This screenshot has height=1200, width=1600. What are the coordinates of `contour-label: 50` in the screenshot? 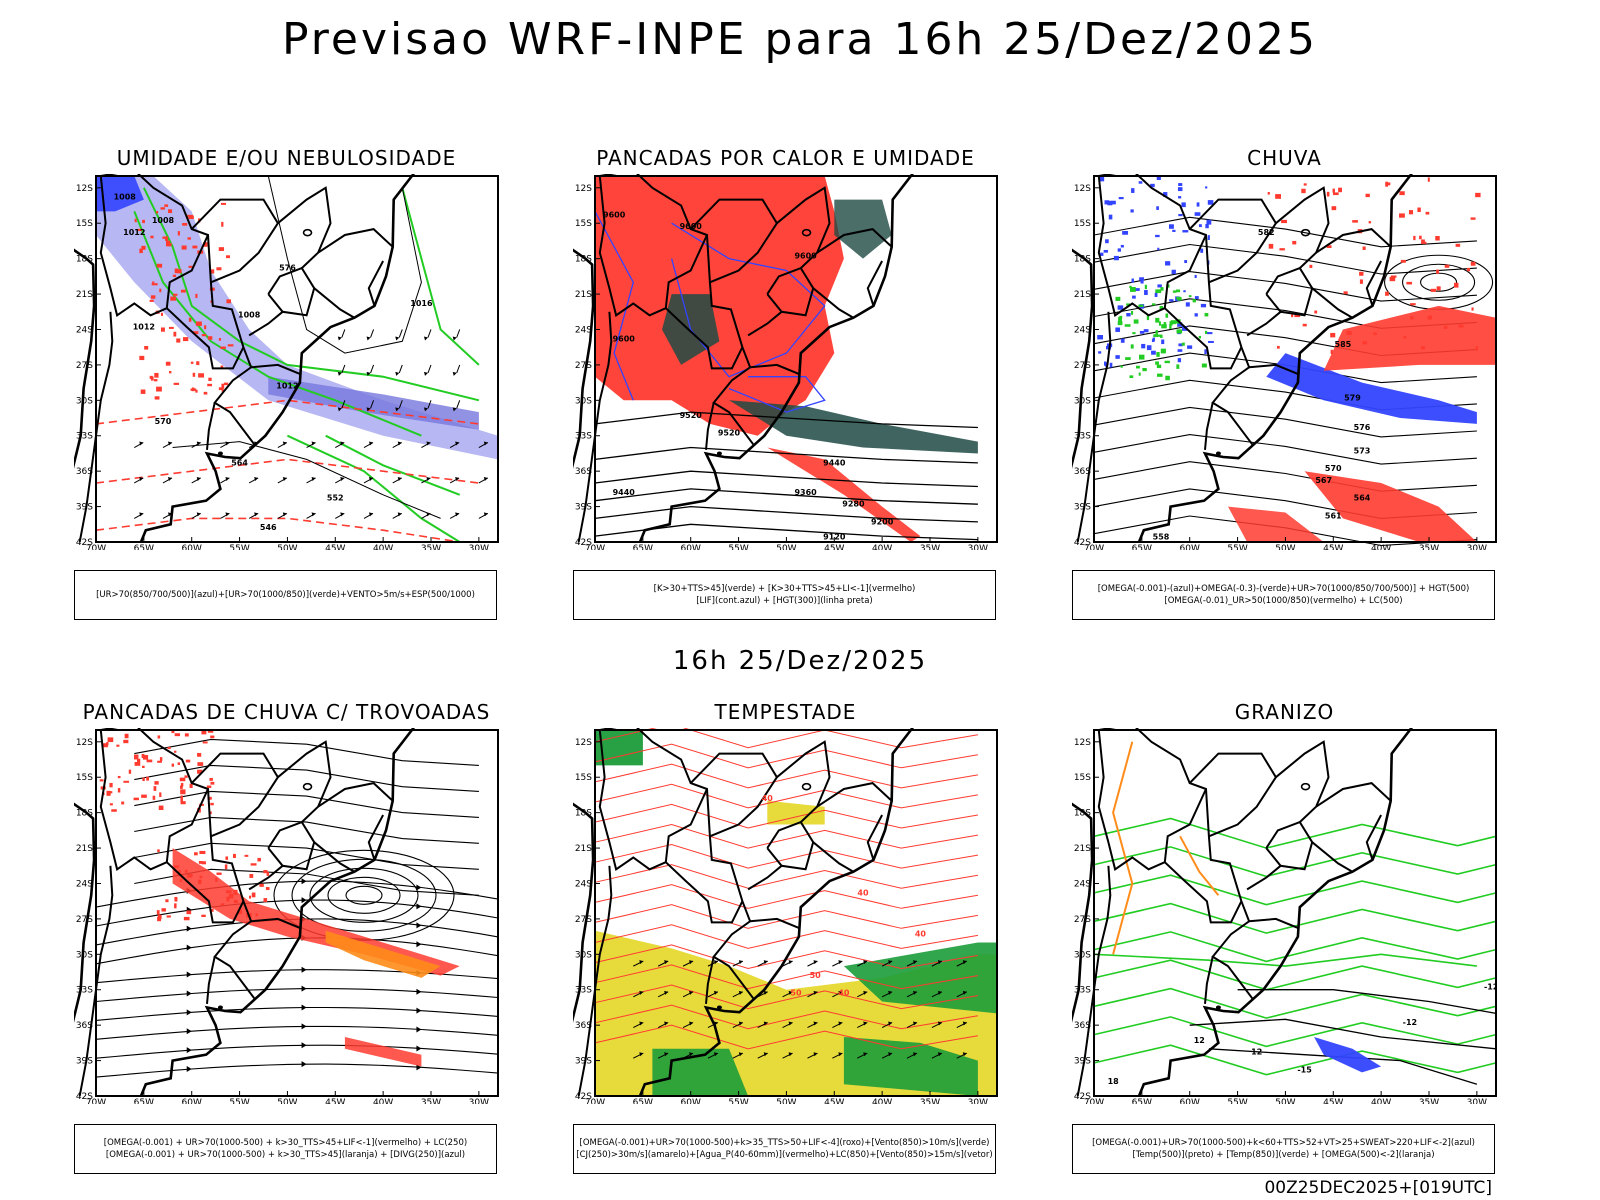 It's located at (816, 975).